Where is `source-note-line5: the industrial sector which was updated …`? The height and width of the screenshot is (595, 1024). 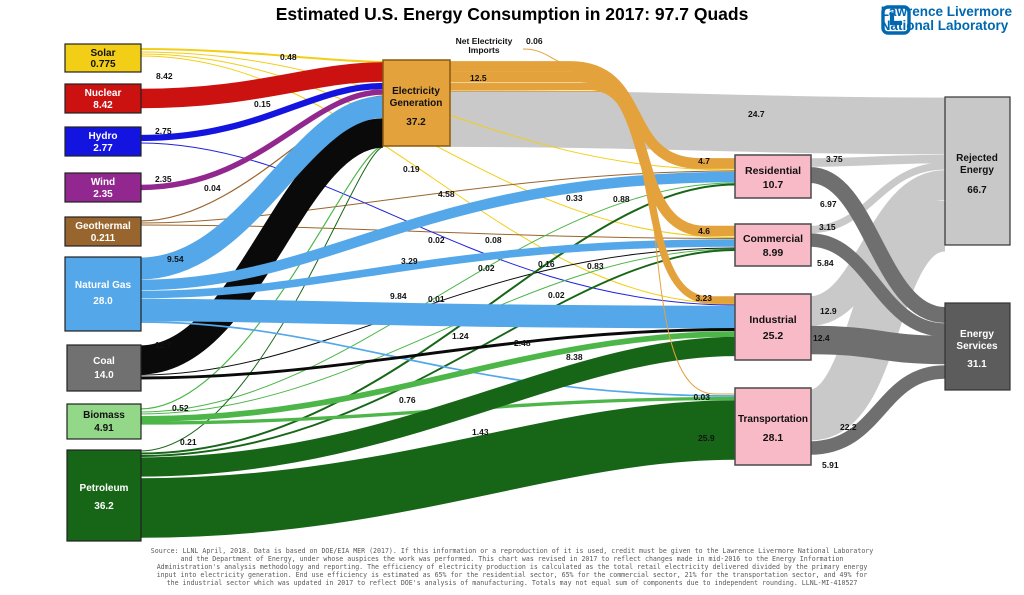 source-note-line5: the industrial sector which was updated … is located at coordinates (512, 583).